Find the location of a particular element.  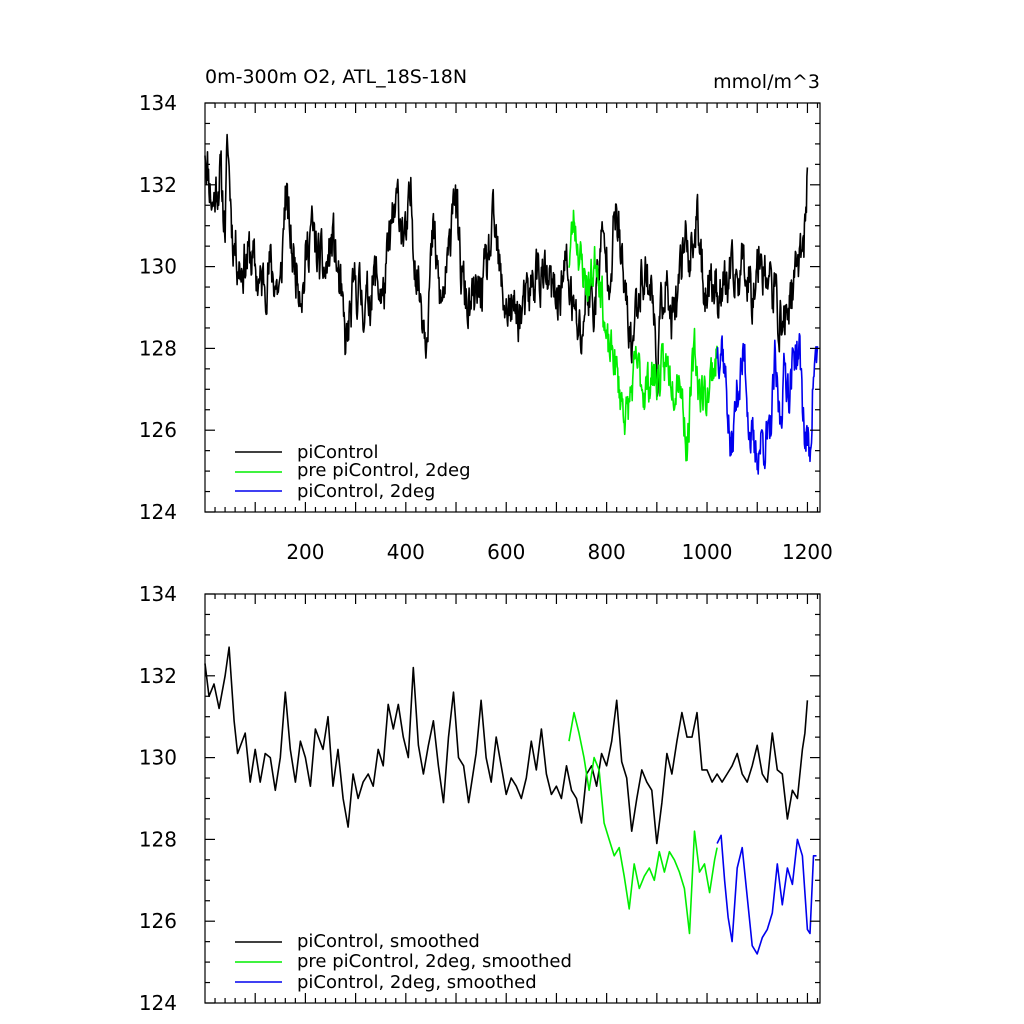

top-x-tick-label: 600 is located at coordinates (506, 552).